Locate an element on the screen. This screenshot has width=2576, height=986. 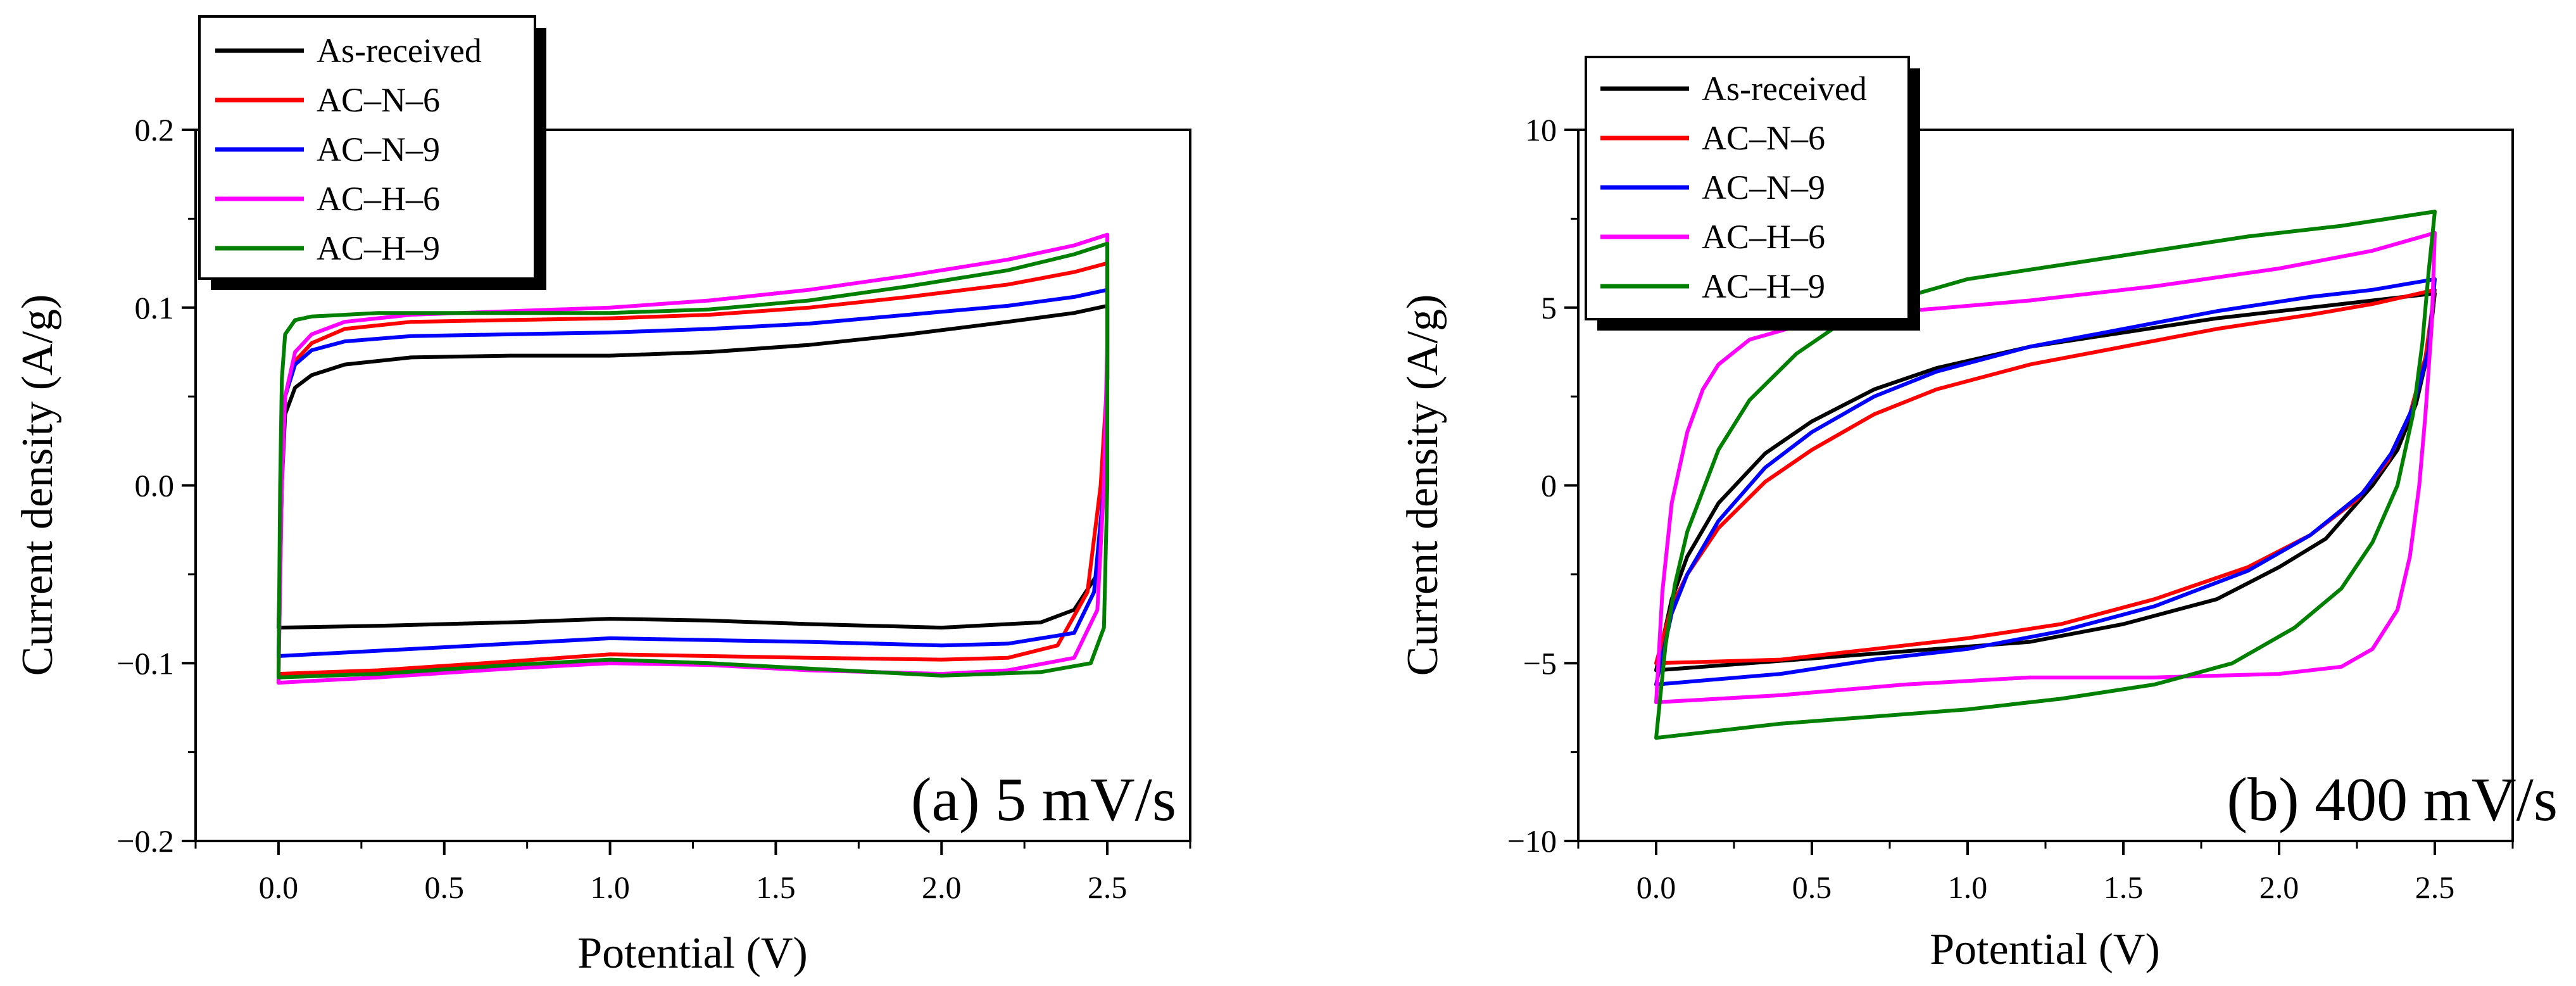
legend-items-b: As-received AC–N–6 AC–N–9 AC–H–6 AC–H–9 is located at coordinates (1733, 187).